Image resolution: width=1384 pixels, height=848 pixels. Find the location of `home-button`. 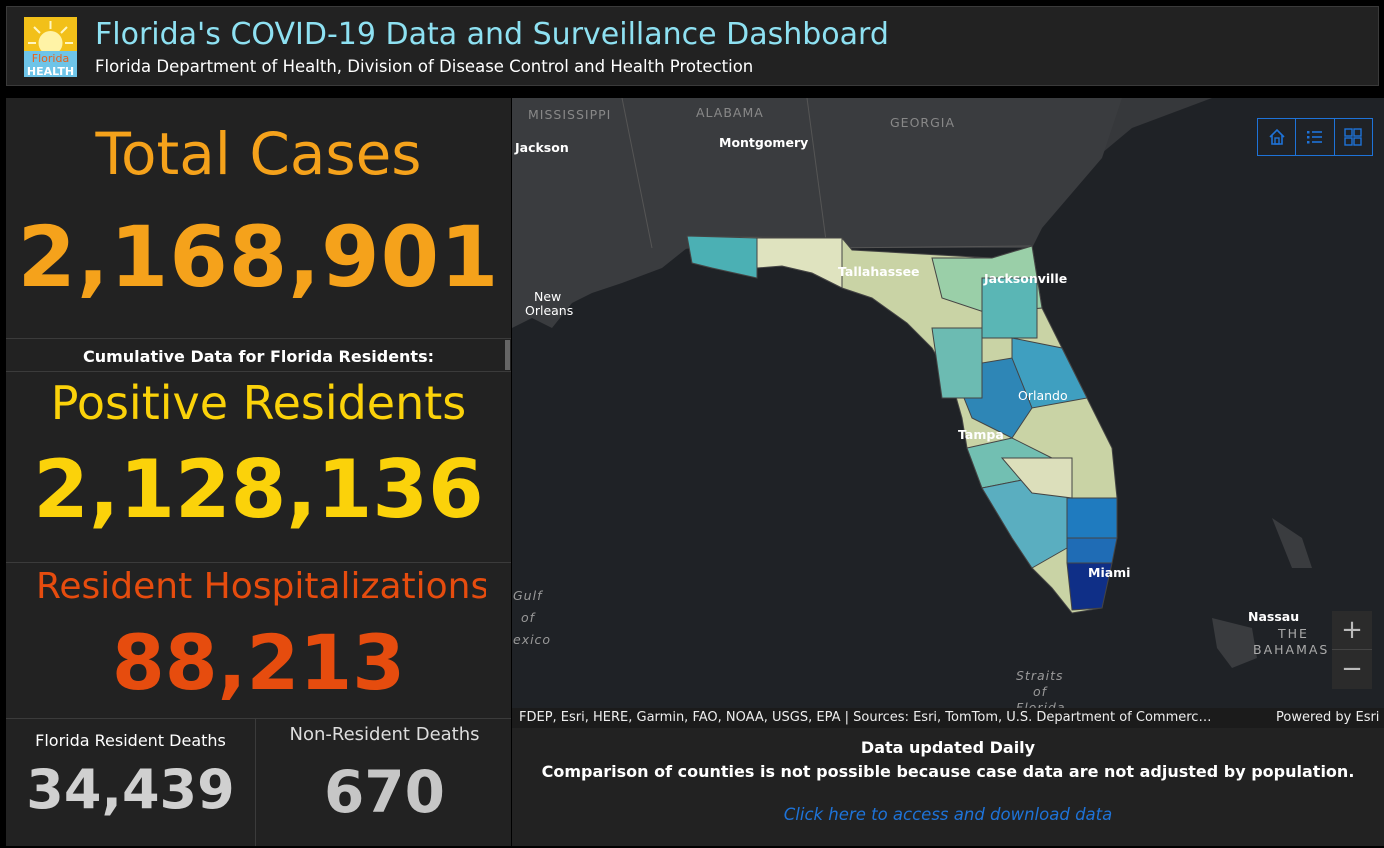

home-button is located at coordinates (1277, 137).